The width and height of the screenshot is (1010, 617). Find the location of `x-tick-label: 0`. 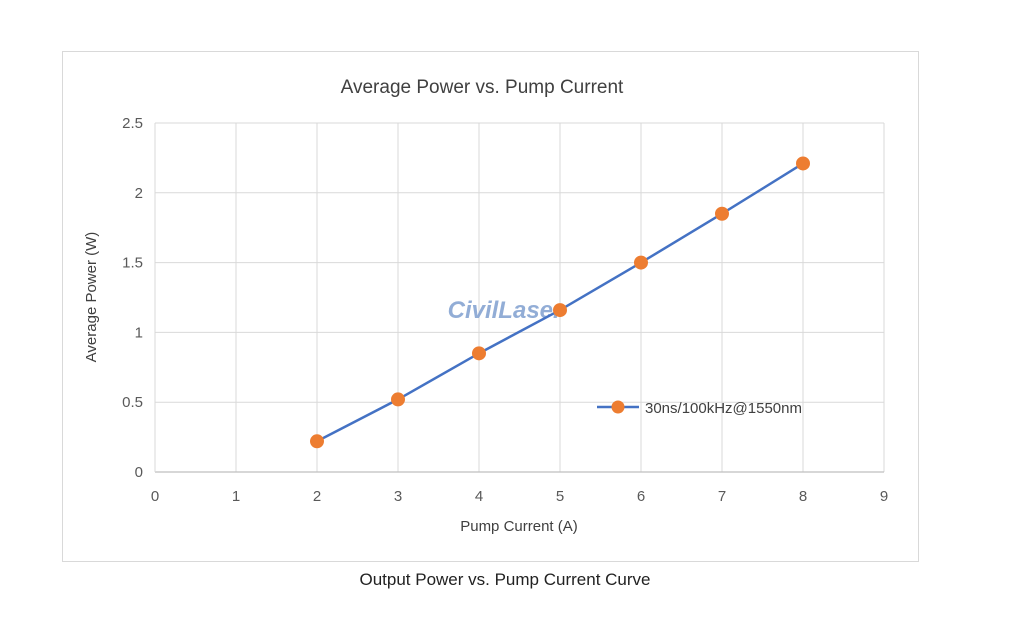

x-tick-label: 0 is located at coordinates (155, 496).